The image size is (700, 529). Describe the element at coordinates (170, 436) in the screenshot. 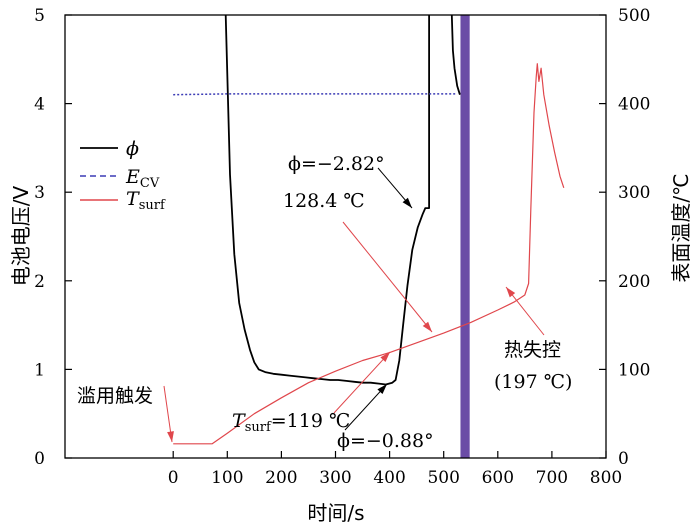

I see `arrow-abuse-trigger-head` at that location.